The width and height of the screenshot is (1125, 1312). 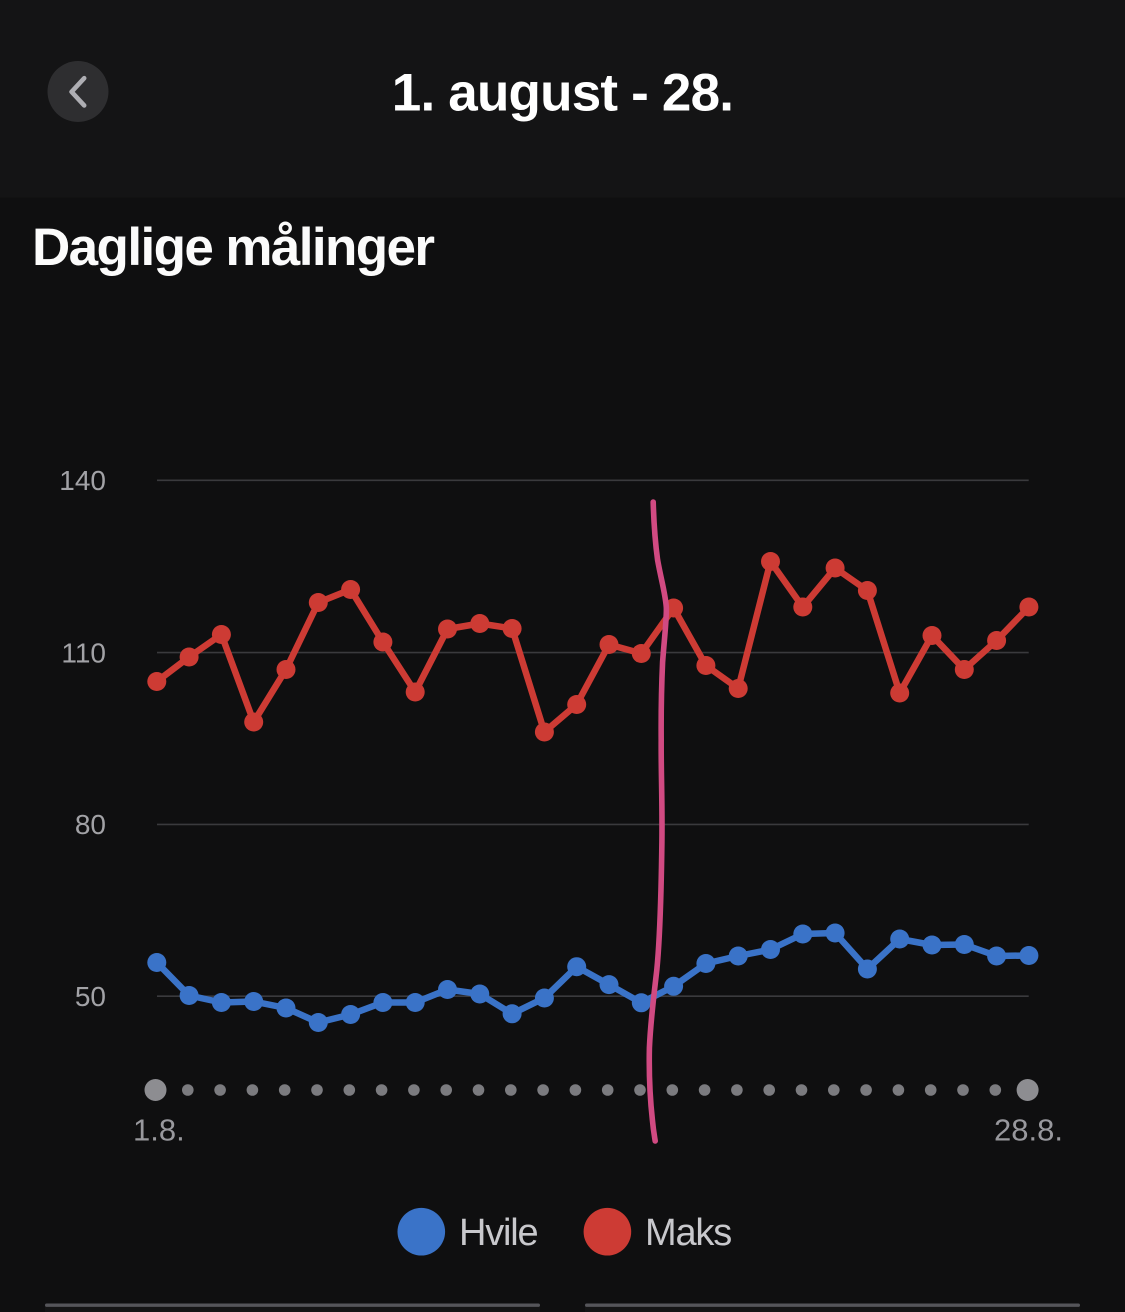 I want to click on svg-text: 28.8., so click(x=1028, y=1129).